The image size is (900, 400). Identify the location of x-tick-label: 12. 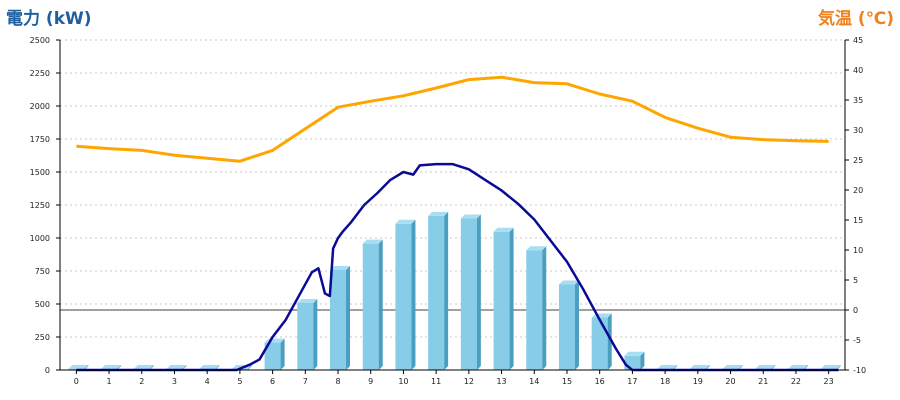
(469, 381).